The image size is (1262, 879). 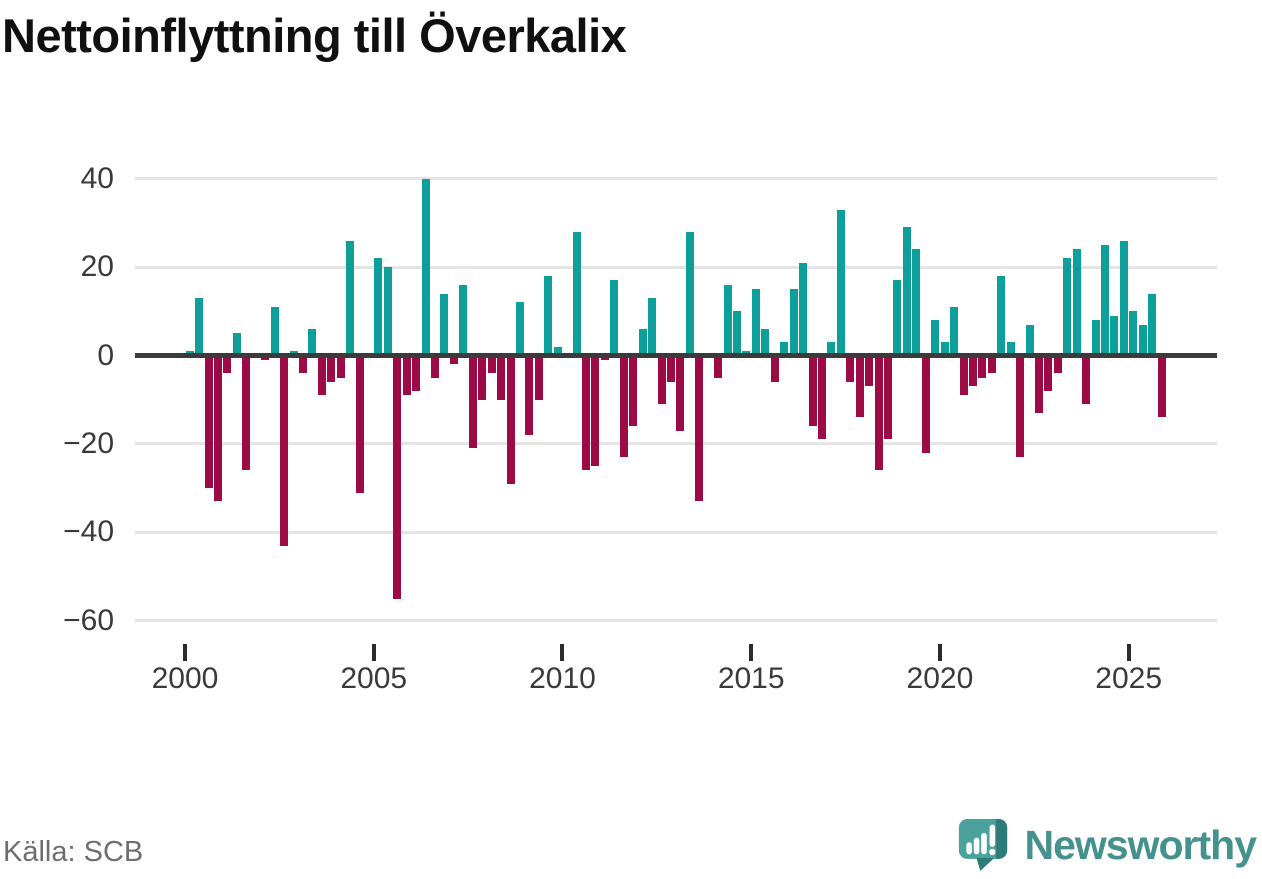 I want to click on bar-2006-Q2, so click(x=425, y=267).